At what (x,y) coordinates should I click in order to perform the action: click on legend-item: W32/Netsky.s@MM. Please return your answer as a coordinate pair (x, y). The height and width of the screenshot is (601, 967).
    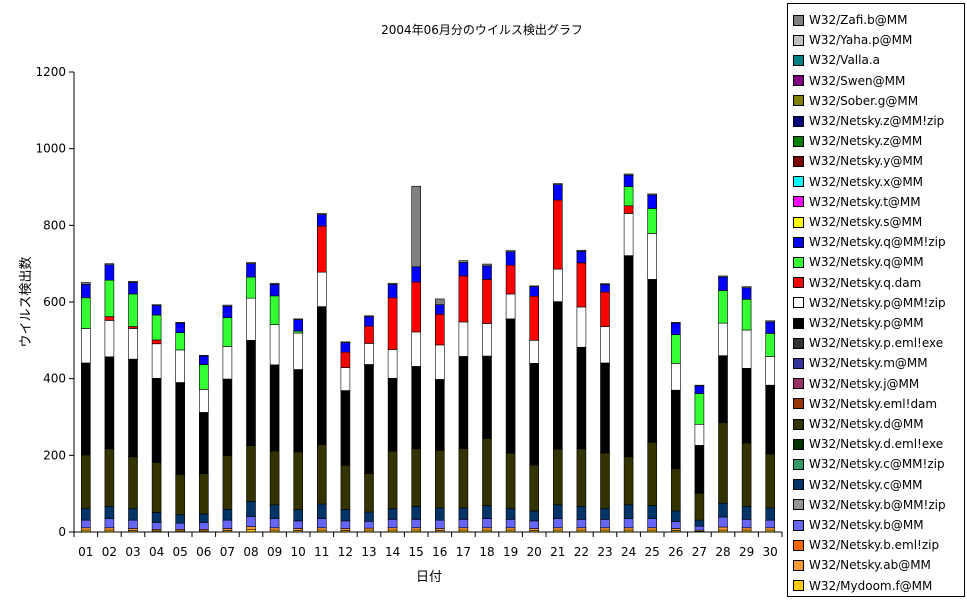
    Looking at the image, I should click on (857, 222).